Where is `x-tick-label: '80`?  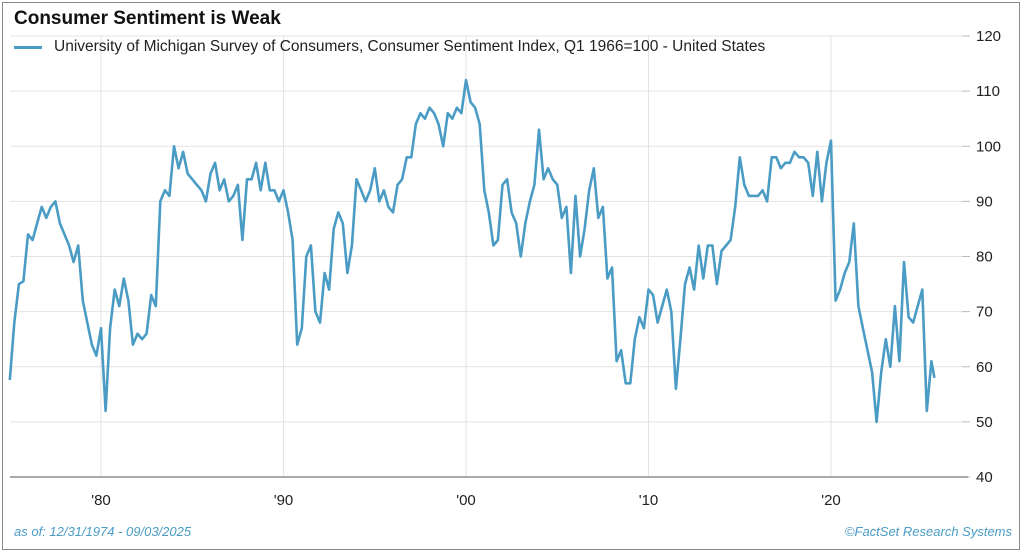 x-tick-label: '80 is located at coordinates (101, 500).